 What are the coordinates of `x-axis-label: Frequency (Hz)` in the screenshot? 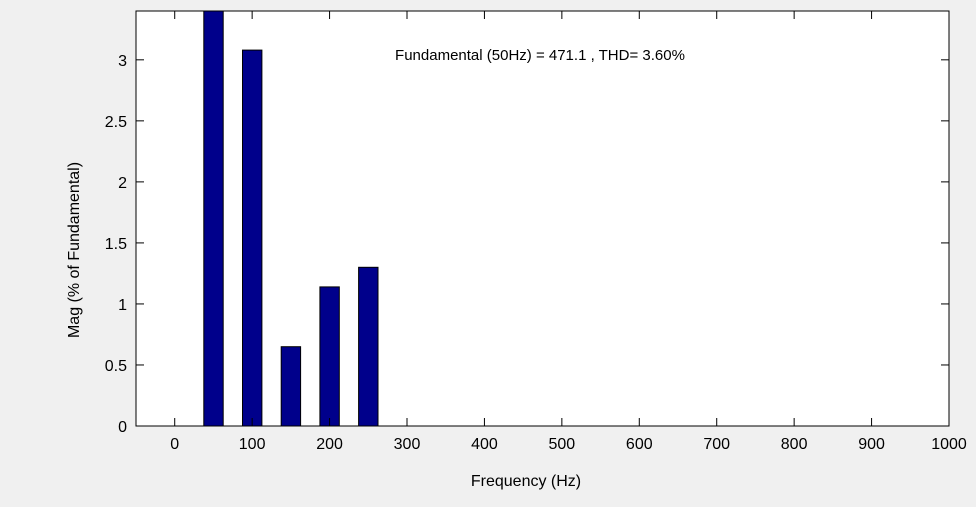 It's located at (526, 481).